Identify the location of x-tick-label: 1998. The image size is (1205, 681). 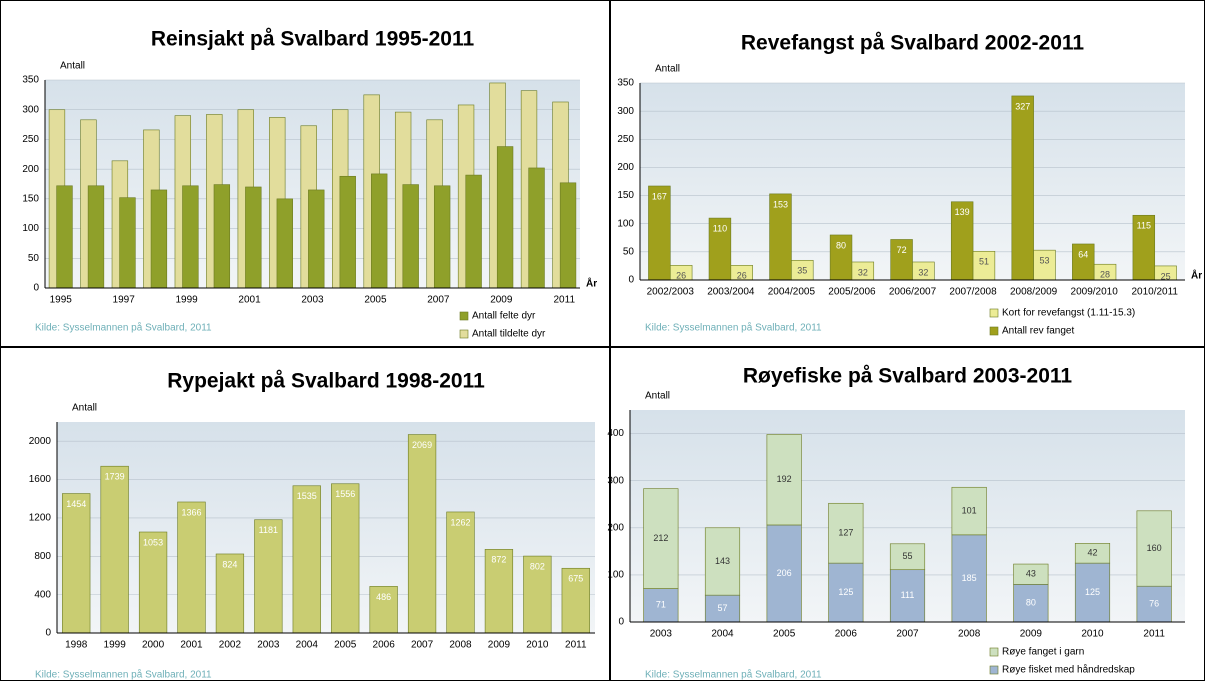
(76, 645).